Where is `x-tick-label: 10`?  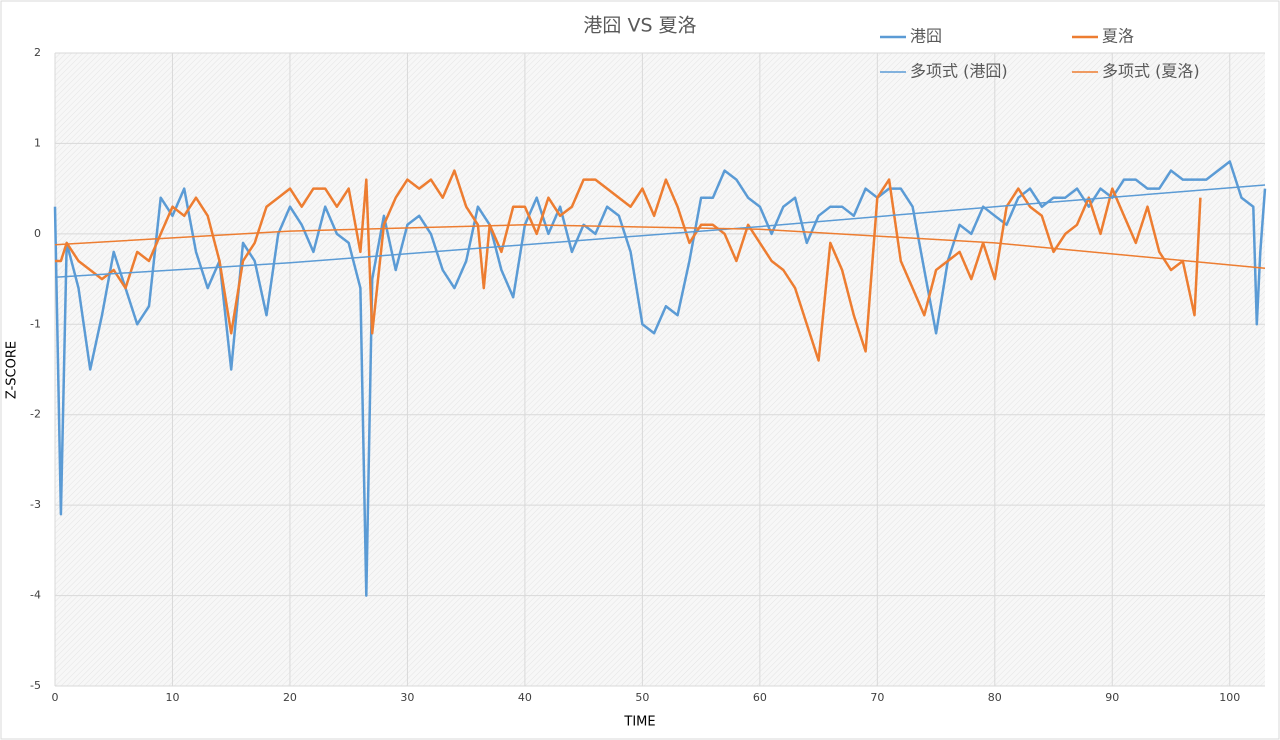 x-tick-label: 10 is located at coordinates (172, 697).